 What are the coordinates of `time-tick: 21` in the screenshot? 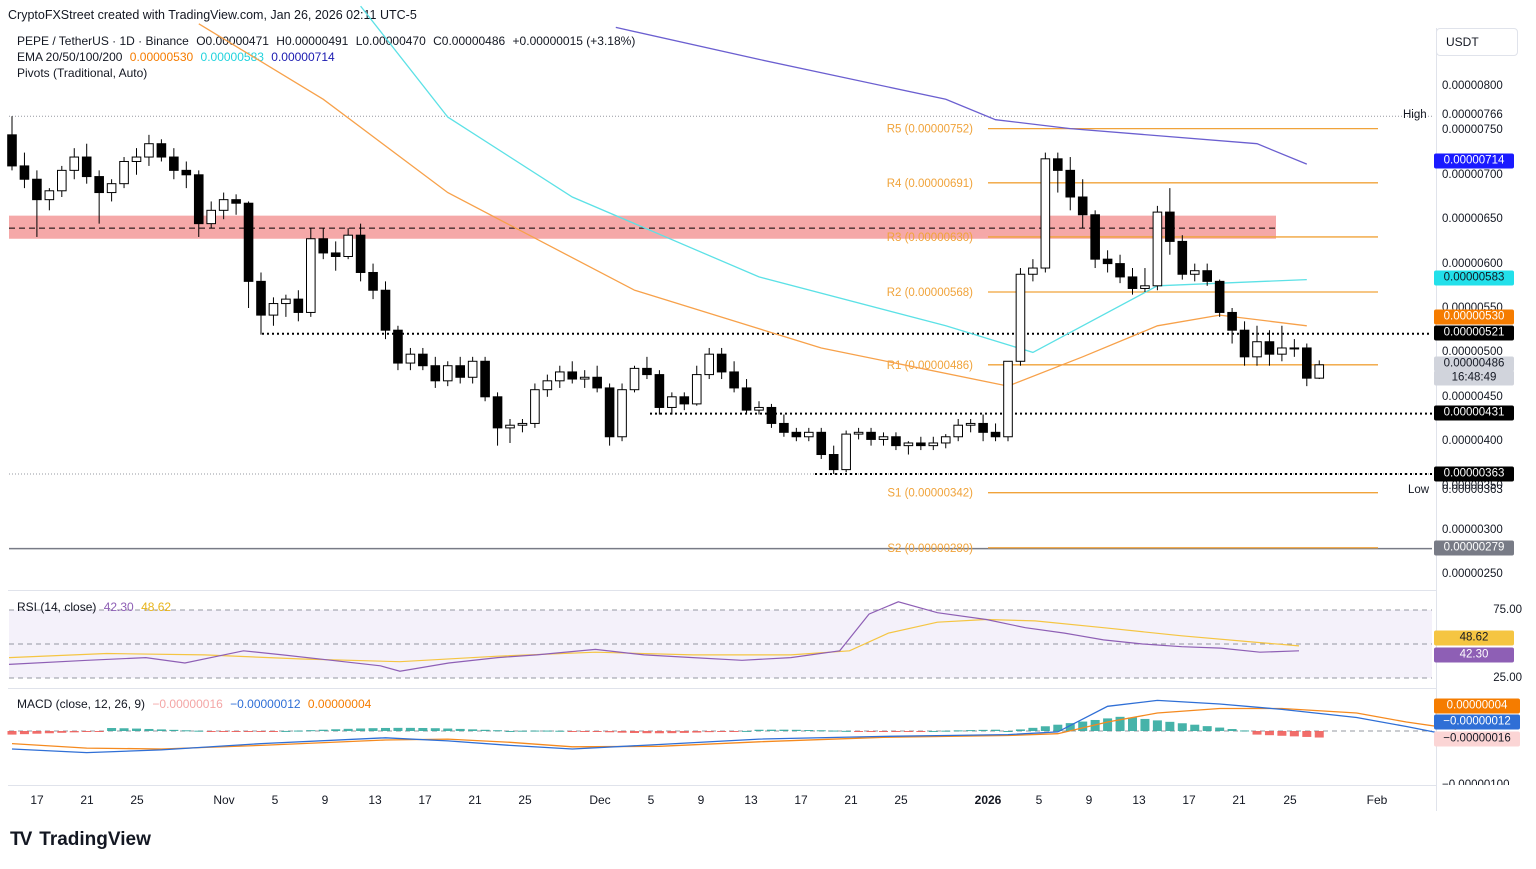 It's located at (475, 800).